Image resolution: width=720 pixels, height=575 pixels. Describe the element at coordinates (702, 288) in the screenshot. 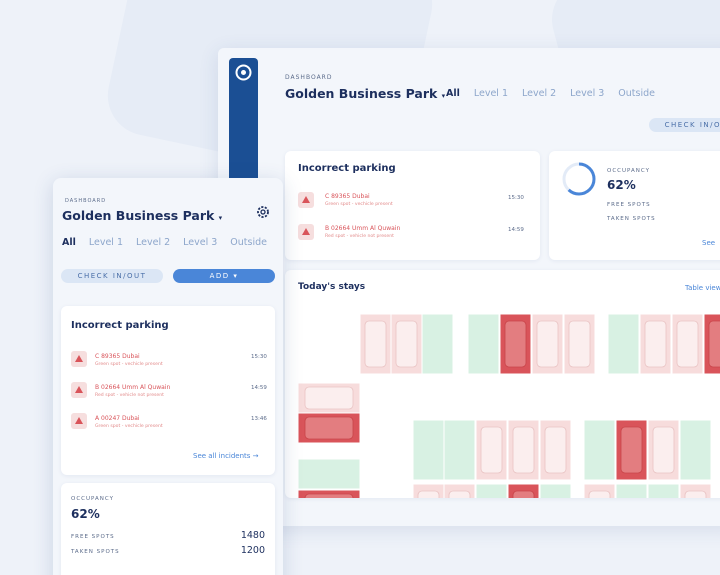

I see `table-view-link: Table view` at that location.